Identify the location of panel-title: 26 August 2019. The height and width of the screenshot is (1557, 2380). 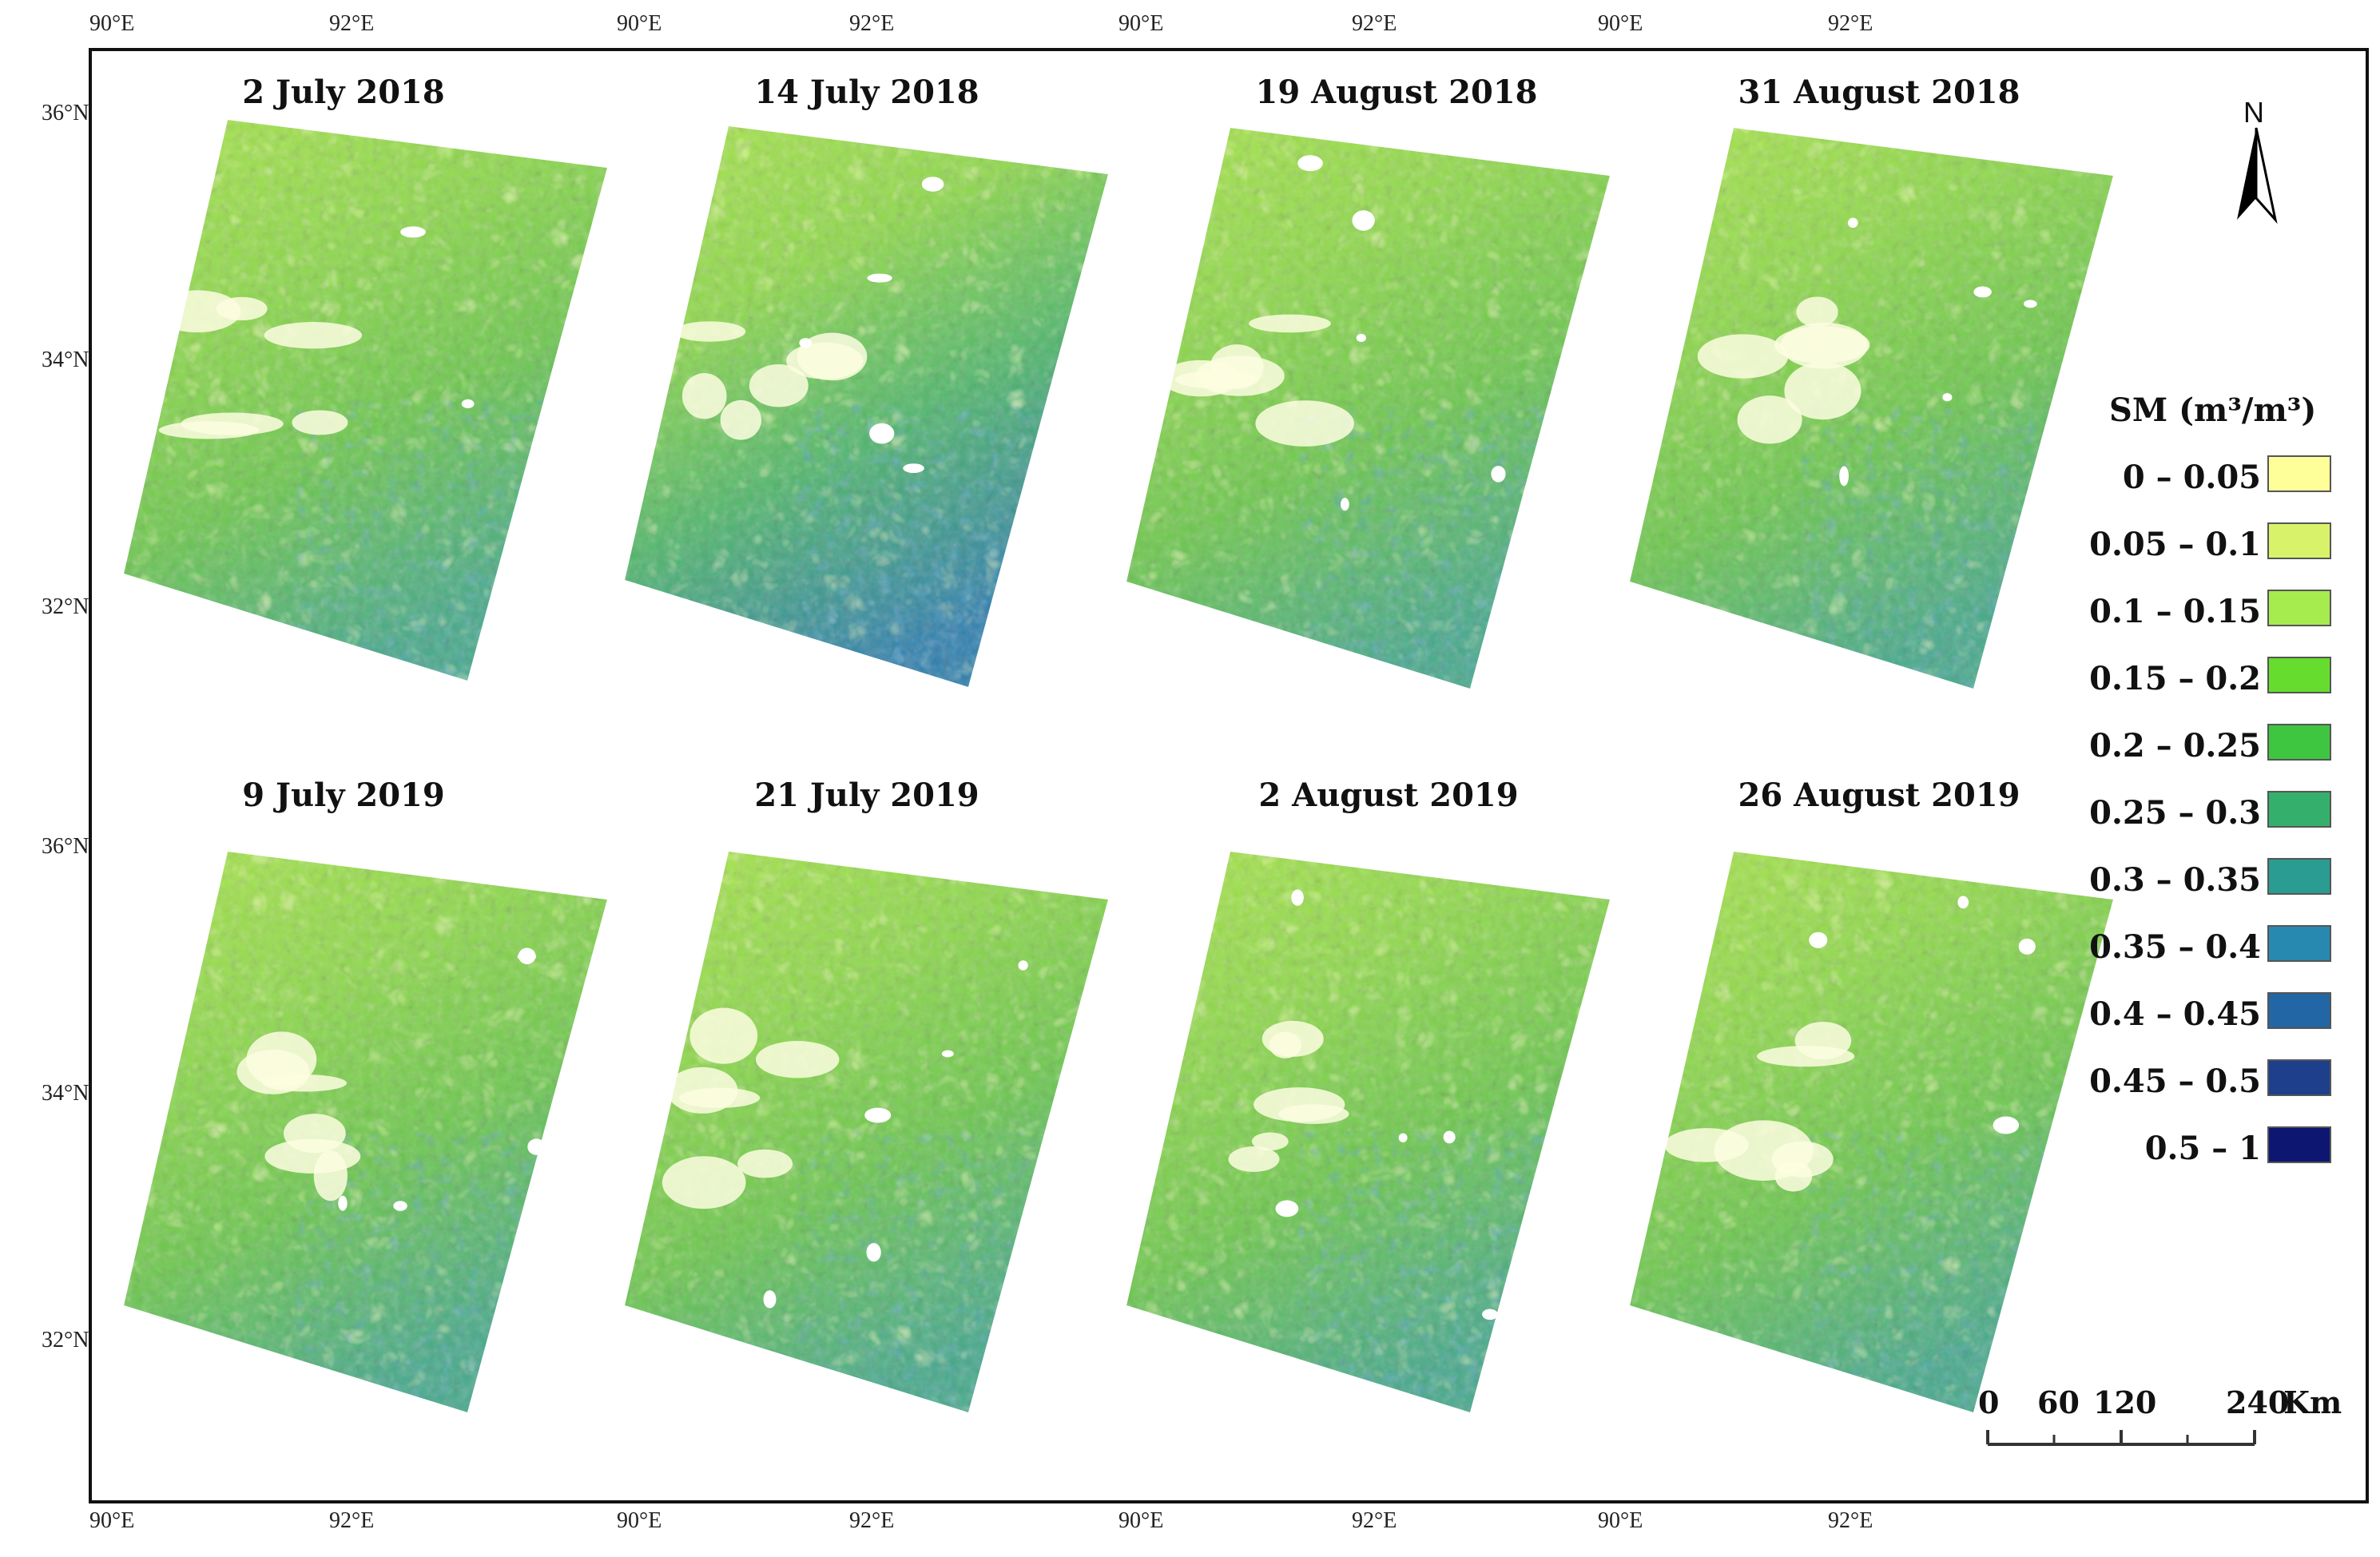
(1879, 795).